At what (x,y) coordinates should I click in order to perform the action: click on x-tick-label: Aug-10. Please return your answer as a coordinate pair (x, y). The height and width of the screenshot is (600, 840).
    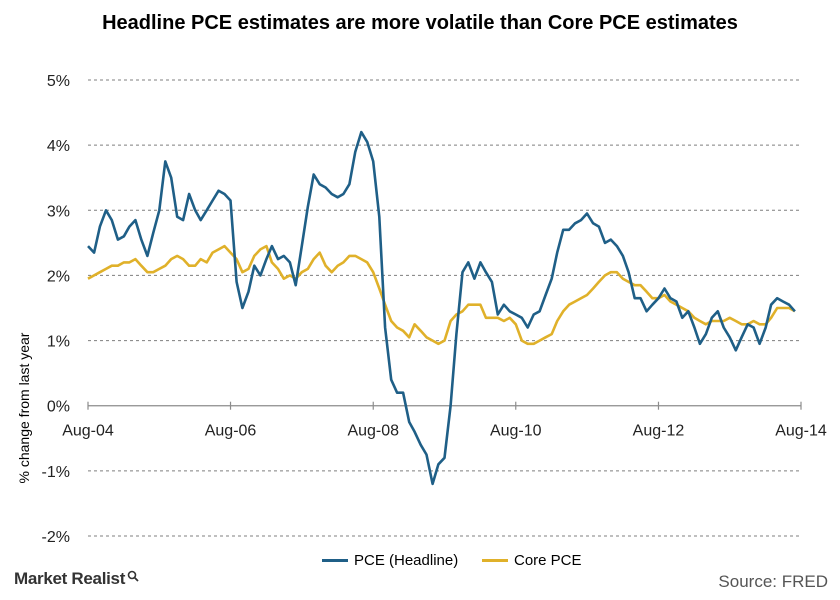
    Looking at the image, I should click on (516, 431).